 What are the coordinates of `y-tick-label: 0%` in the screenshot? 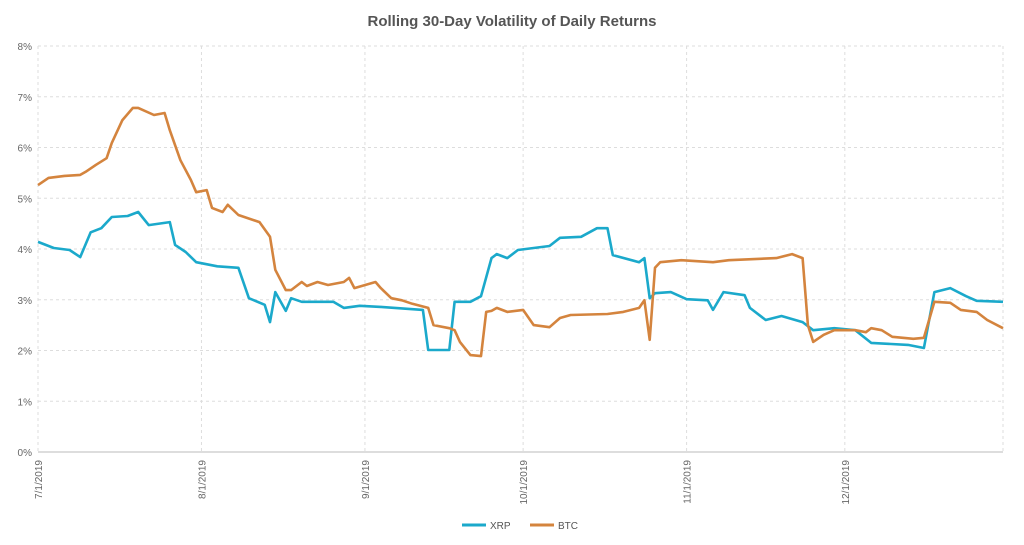 It's located at (25, 453).